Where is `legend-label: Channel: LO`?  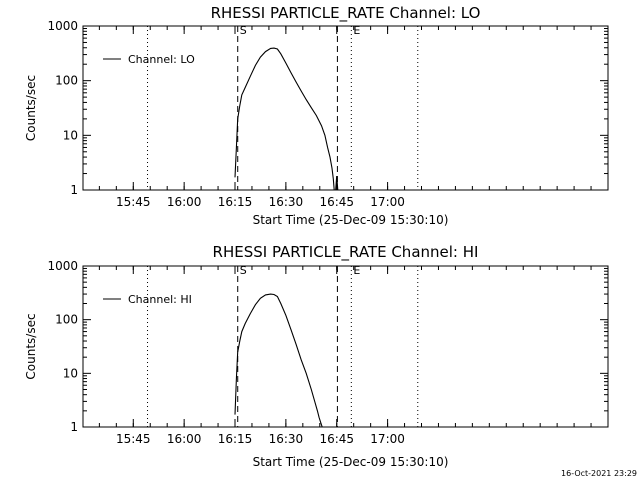 legend-label: Channel: LO is located at coordinates (161, 59).